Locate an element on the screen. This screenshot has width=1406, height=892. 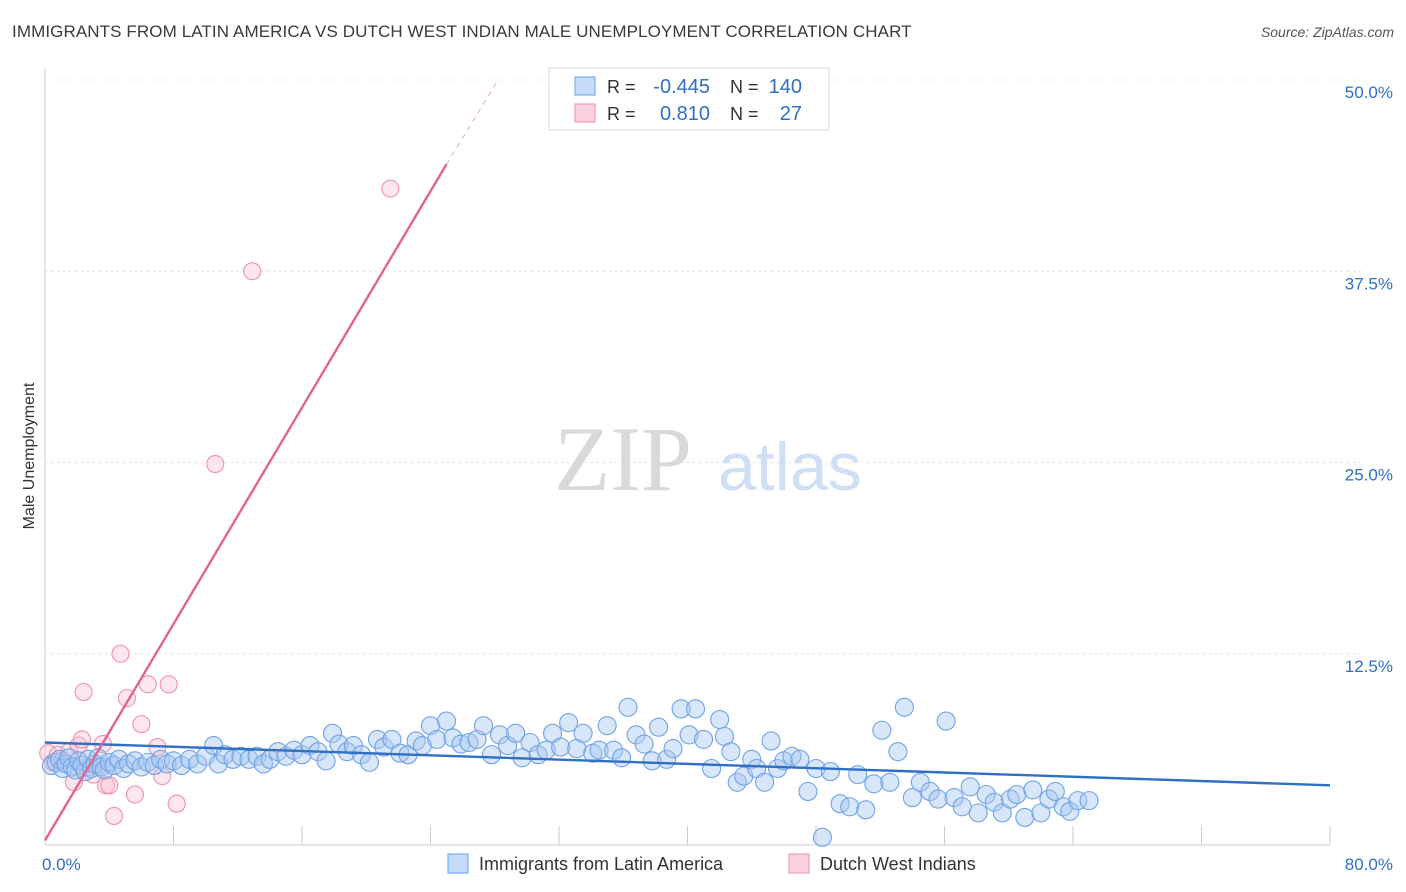
series-immigrants-latin-america is located at coordinates (570, 772).